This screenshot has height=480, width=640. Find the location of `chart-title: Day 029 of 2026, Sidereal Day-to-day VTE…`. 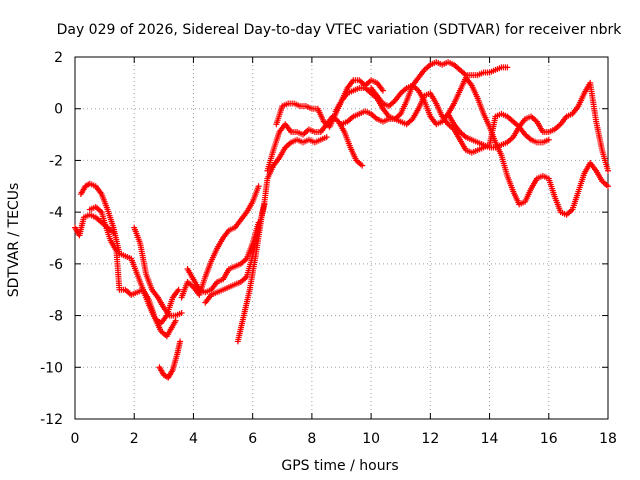

chart-title: Day 029 of 2026, Sidereal Day-to-day VTE… is located at coordinates (340, 30).